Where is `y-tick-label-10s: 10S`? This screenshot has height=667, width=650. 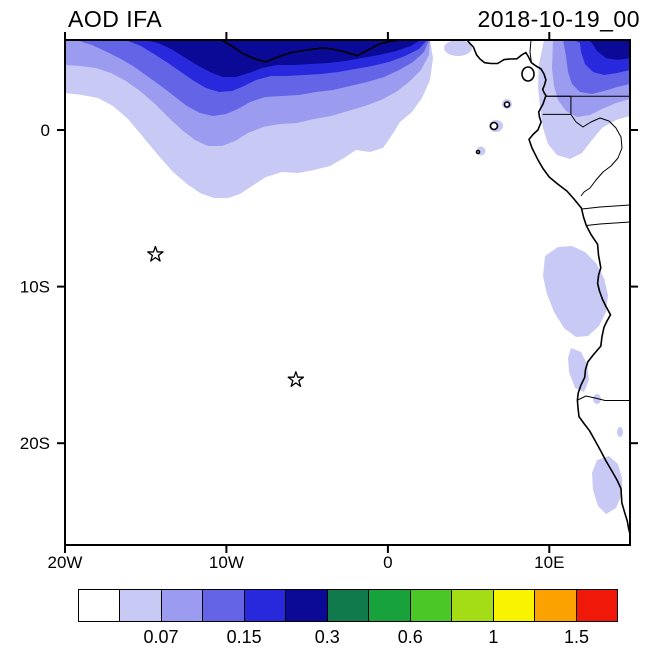
y-tick-label-10s: 10S is located at coordinates (35, 287).